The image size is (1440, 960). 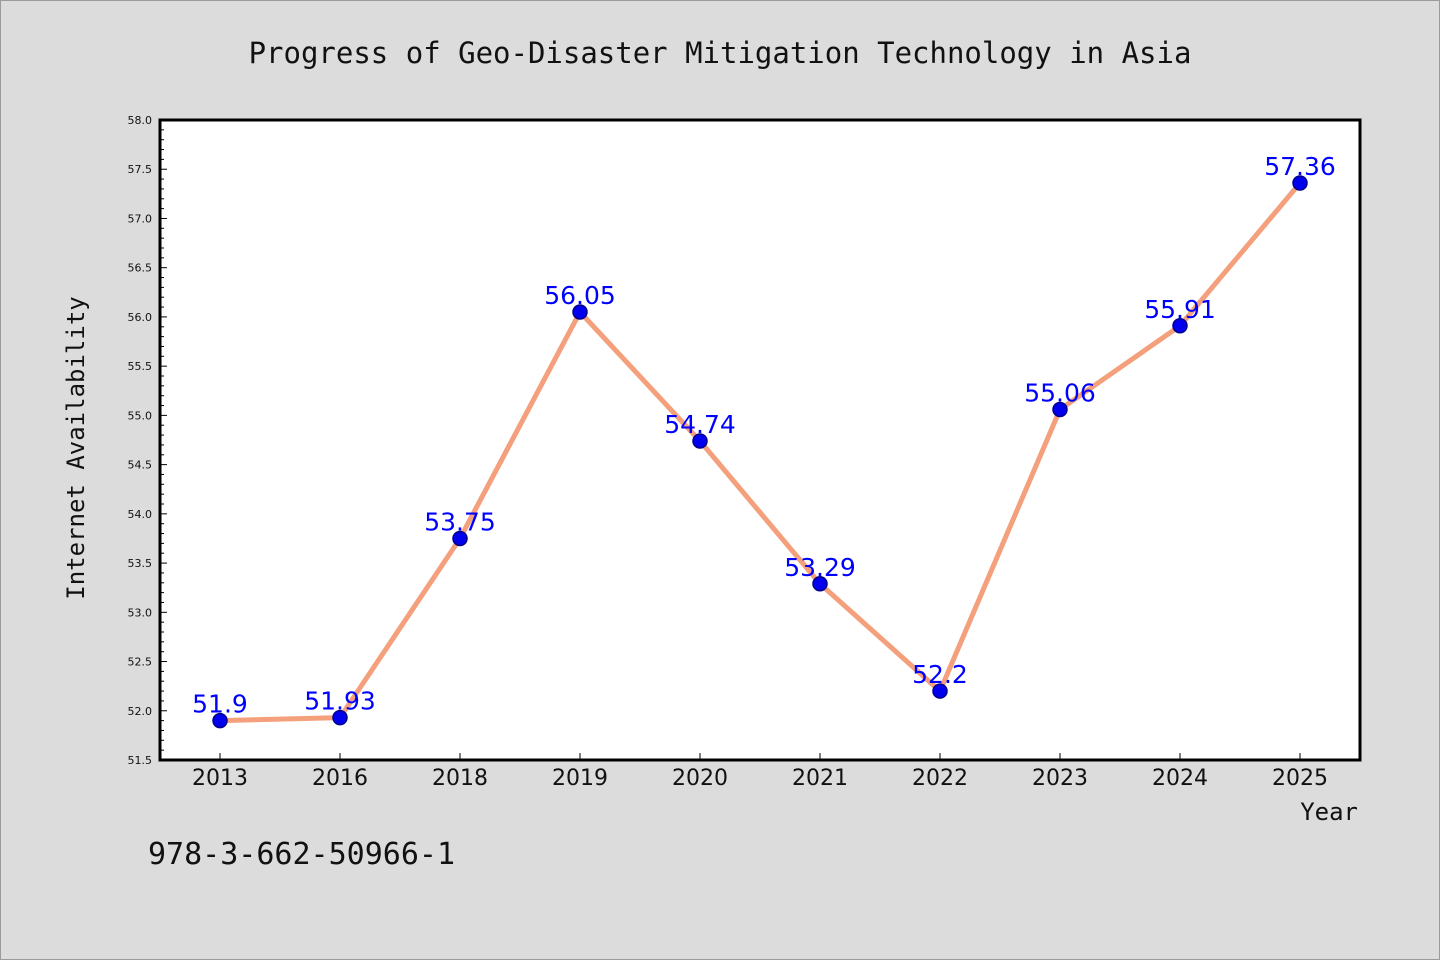 I want to click on x-tick-label: 2019, so click(x=580, y=778).